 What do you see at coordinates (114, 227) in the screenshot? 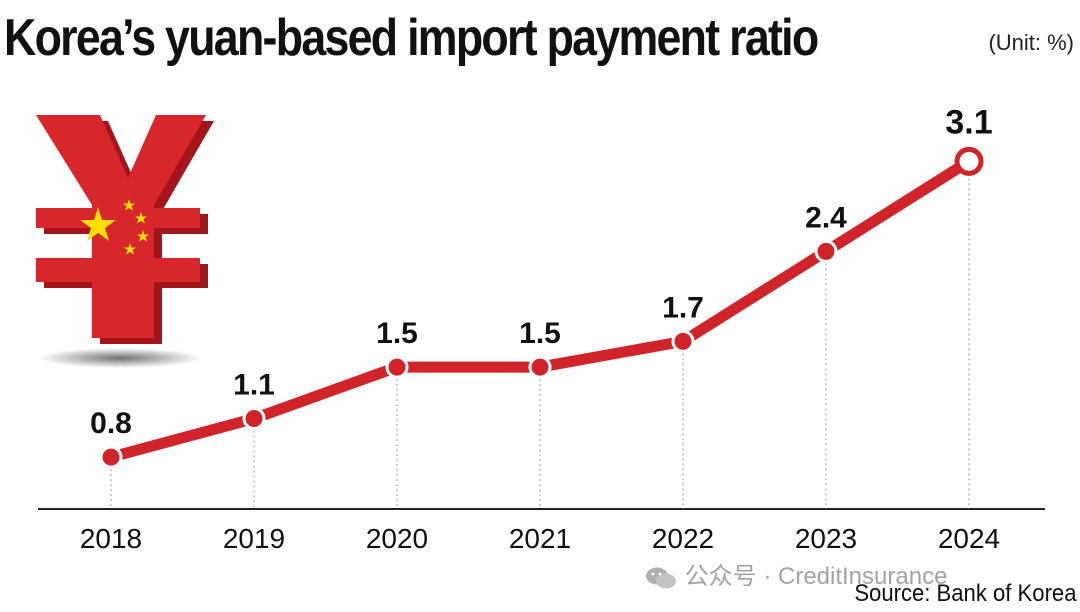
I see `flag-stars-icon` at bounding box center [114, 227].